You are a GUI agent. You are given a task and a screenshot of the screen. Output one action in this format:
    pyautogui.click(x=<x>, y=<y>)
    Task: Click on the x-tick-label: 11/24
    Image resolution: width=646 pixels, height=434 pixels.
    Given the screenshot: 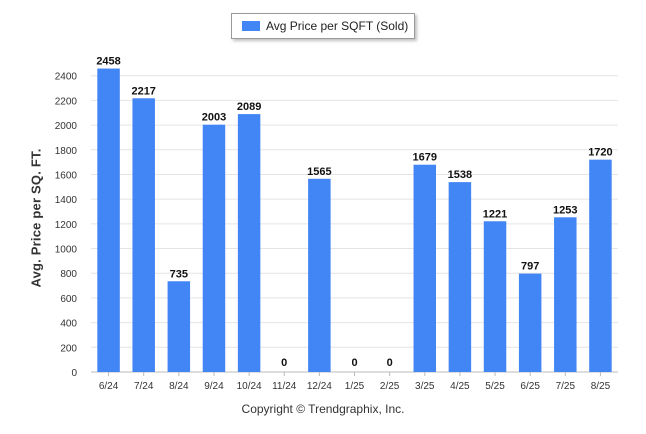 What is the action you would take?
    pyautogui.click(x=284, y=386)
    